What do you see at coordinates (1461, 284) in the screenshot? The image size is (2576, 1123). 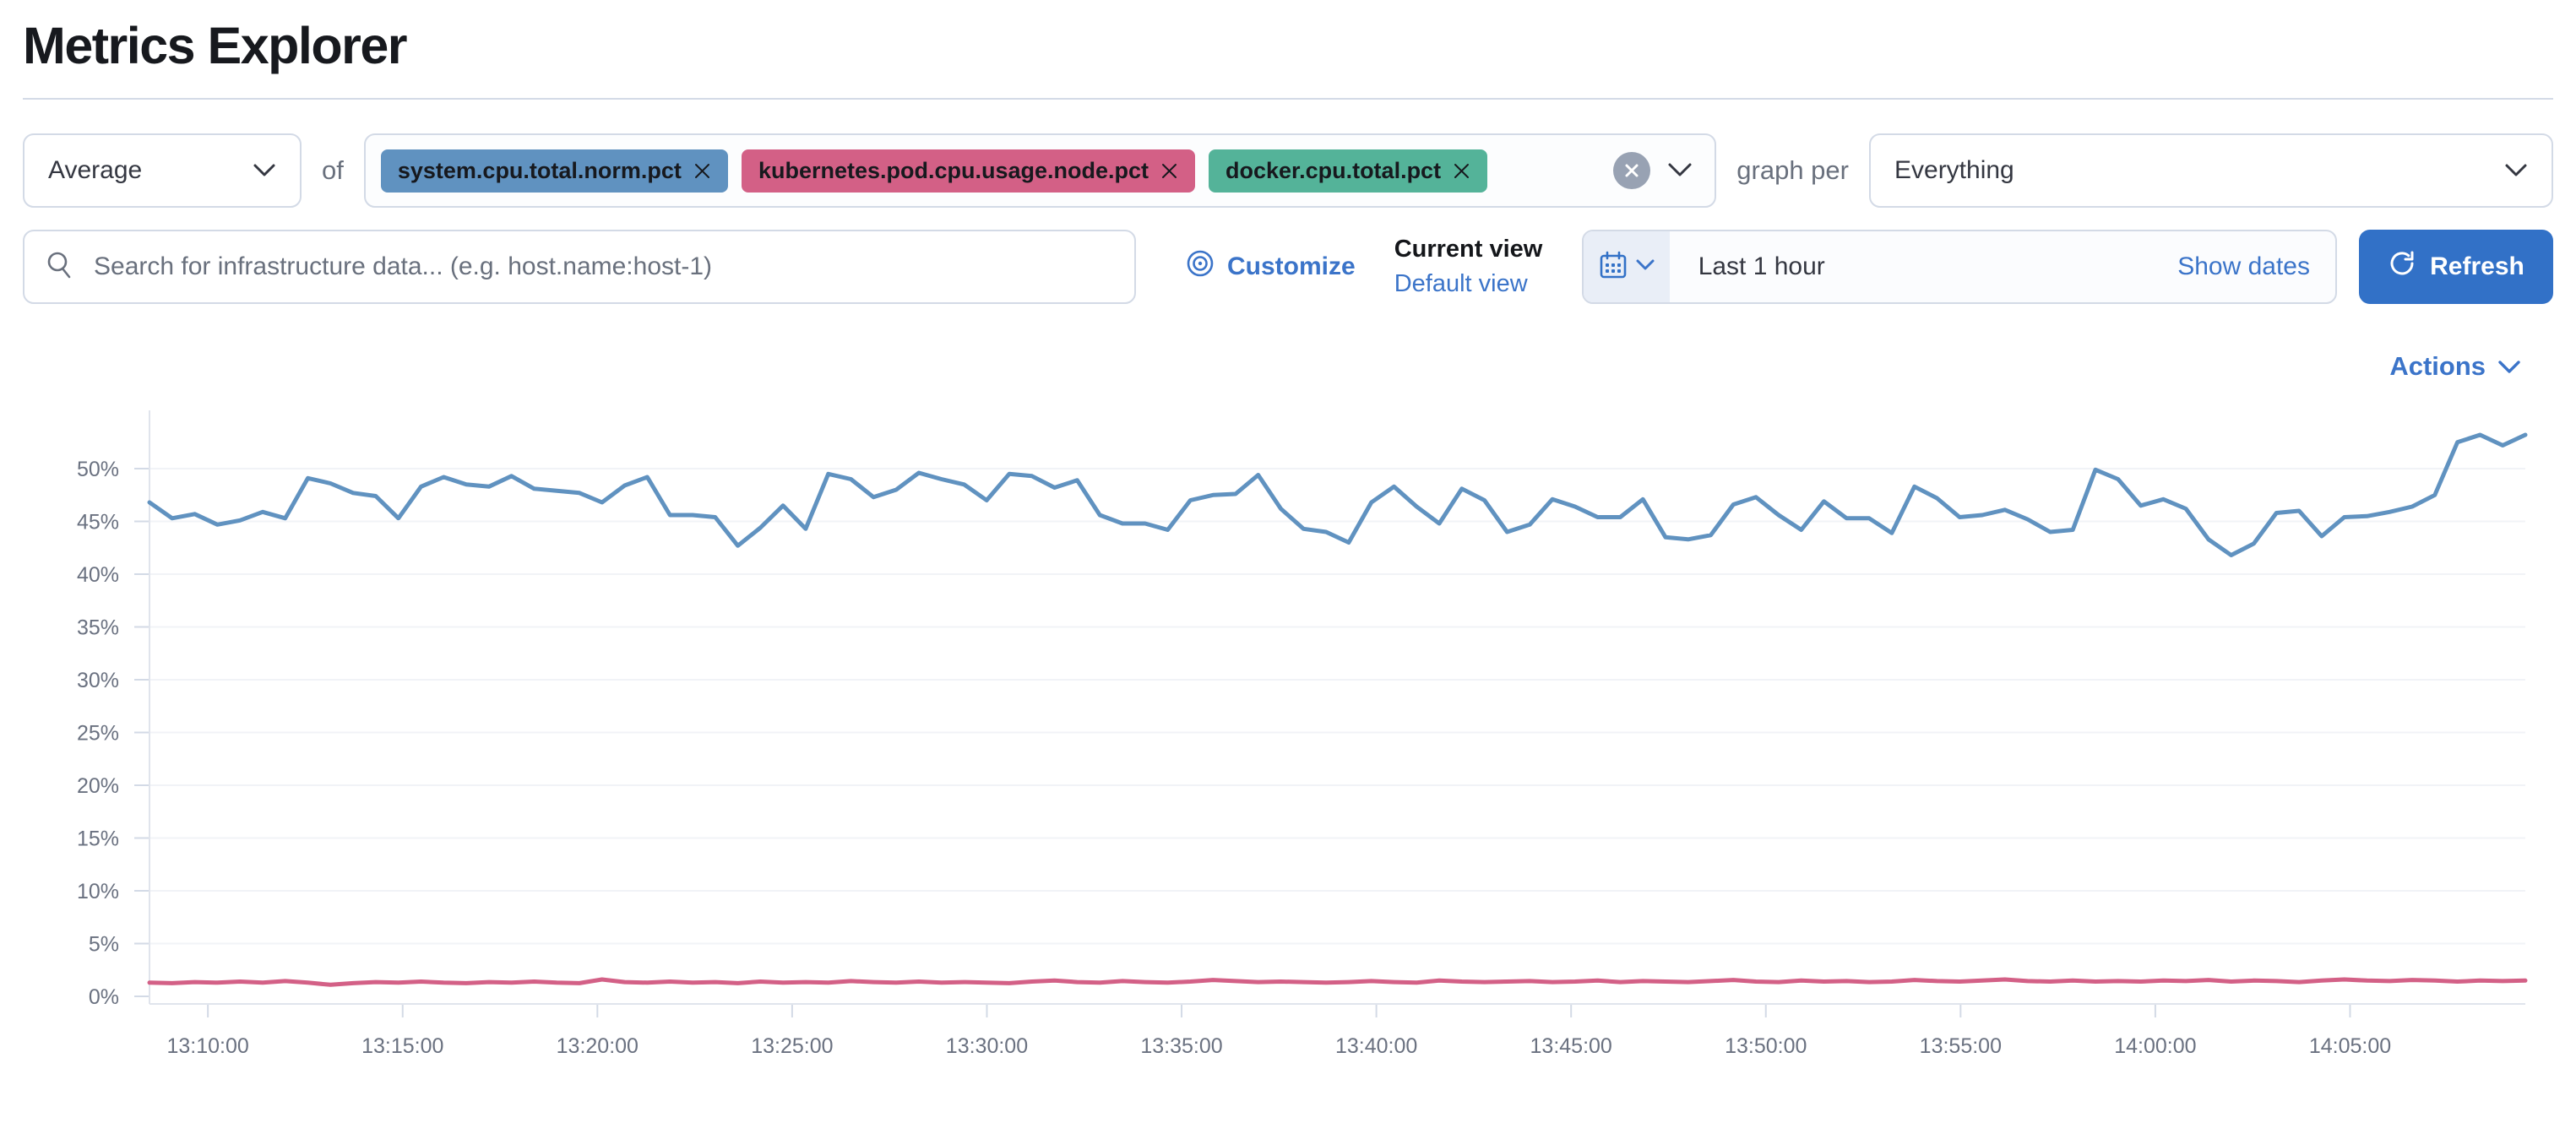 I see `default-view-link: Default view` at bounding box center [1461, 284].